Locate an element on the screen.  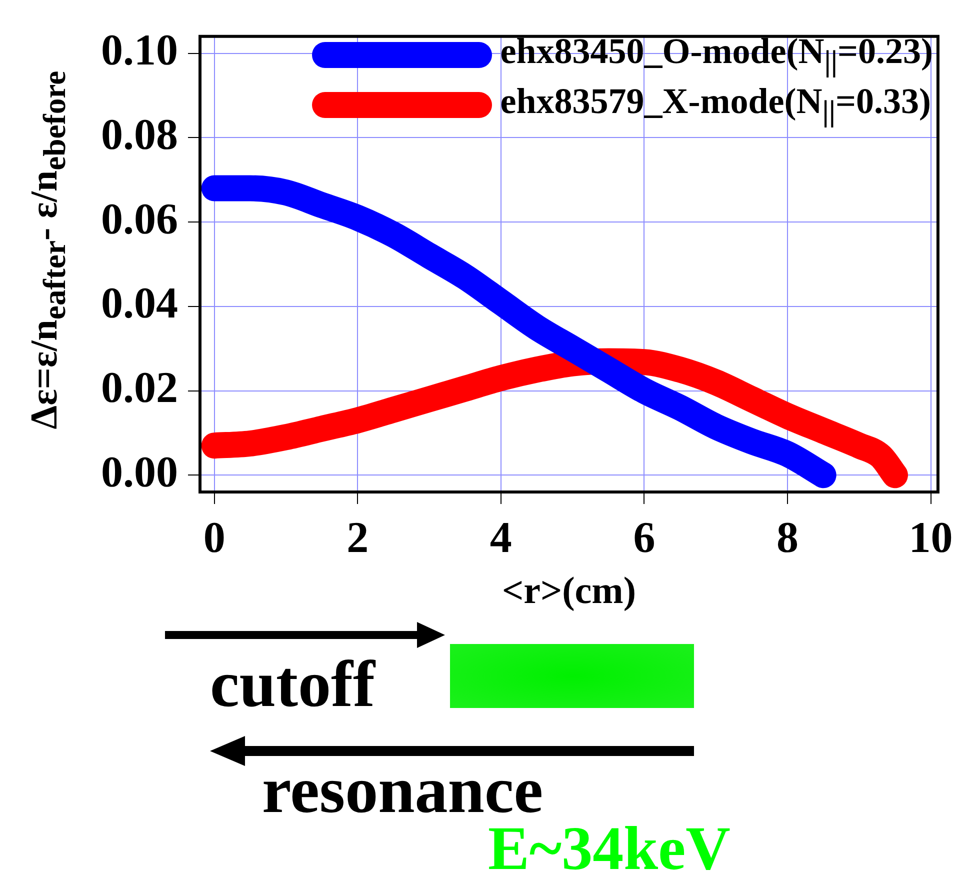
y-tick-label: 0.08 is located at coordinates (139, 135).